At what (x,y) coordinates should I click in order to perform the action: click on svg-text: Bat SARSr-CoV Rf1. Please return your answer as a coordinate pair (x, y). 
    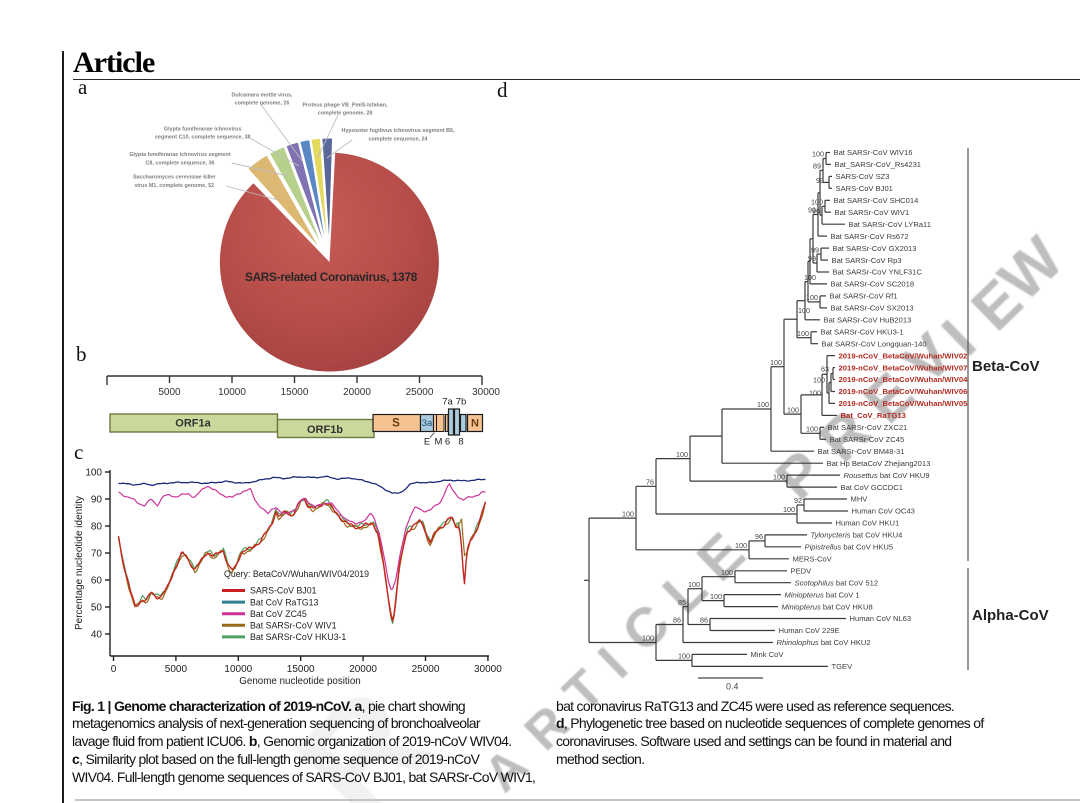
    Looking at the image, I should click on (864, 296).